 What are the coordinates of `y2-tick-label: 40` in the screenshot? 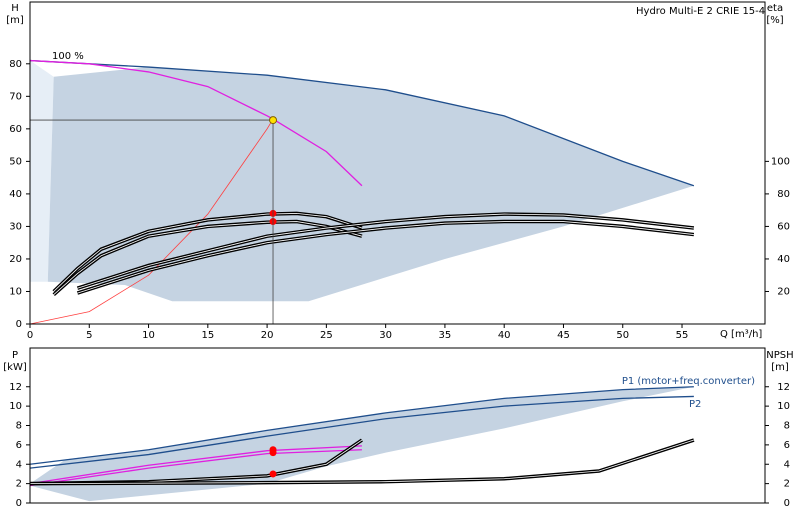 It's located at (783, 259).